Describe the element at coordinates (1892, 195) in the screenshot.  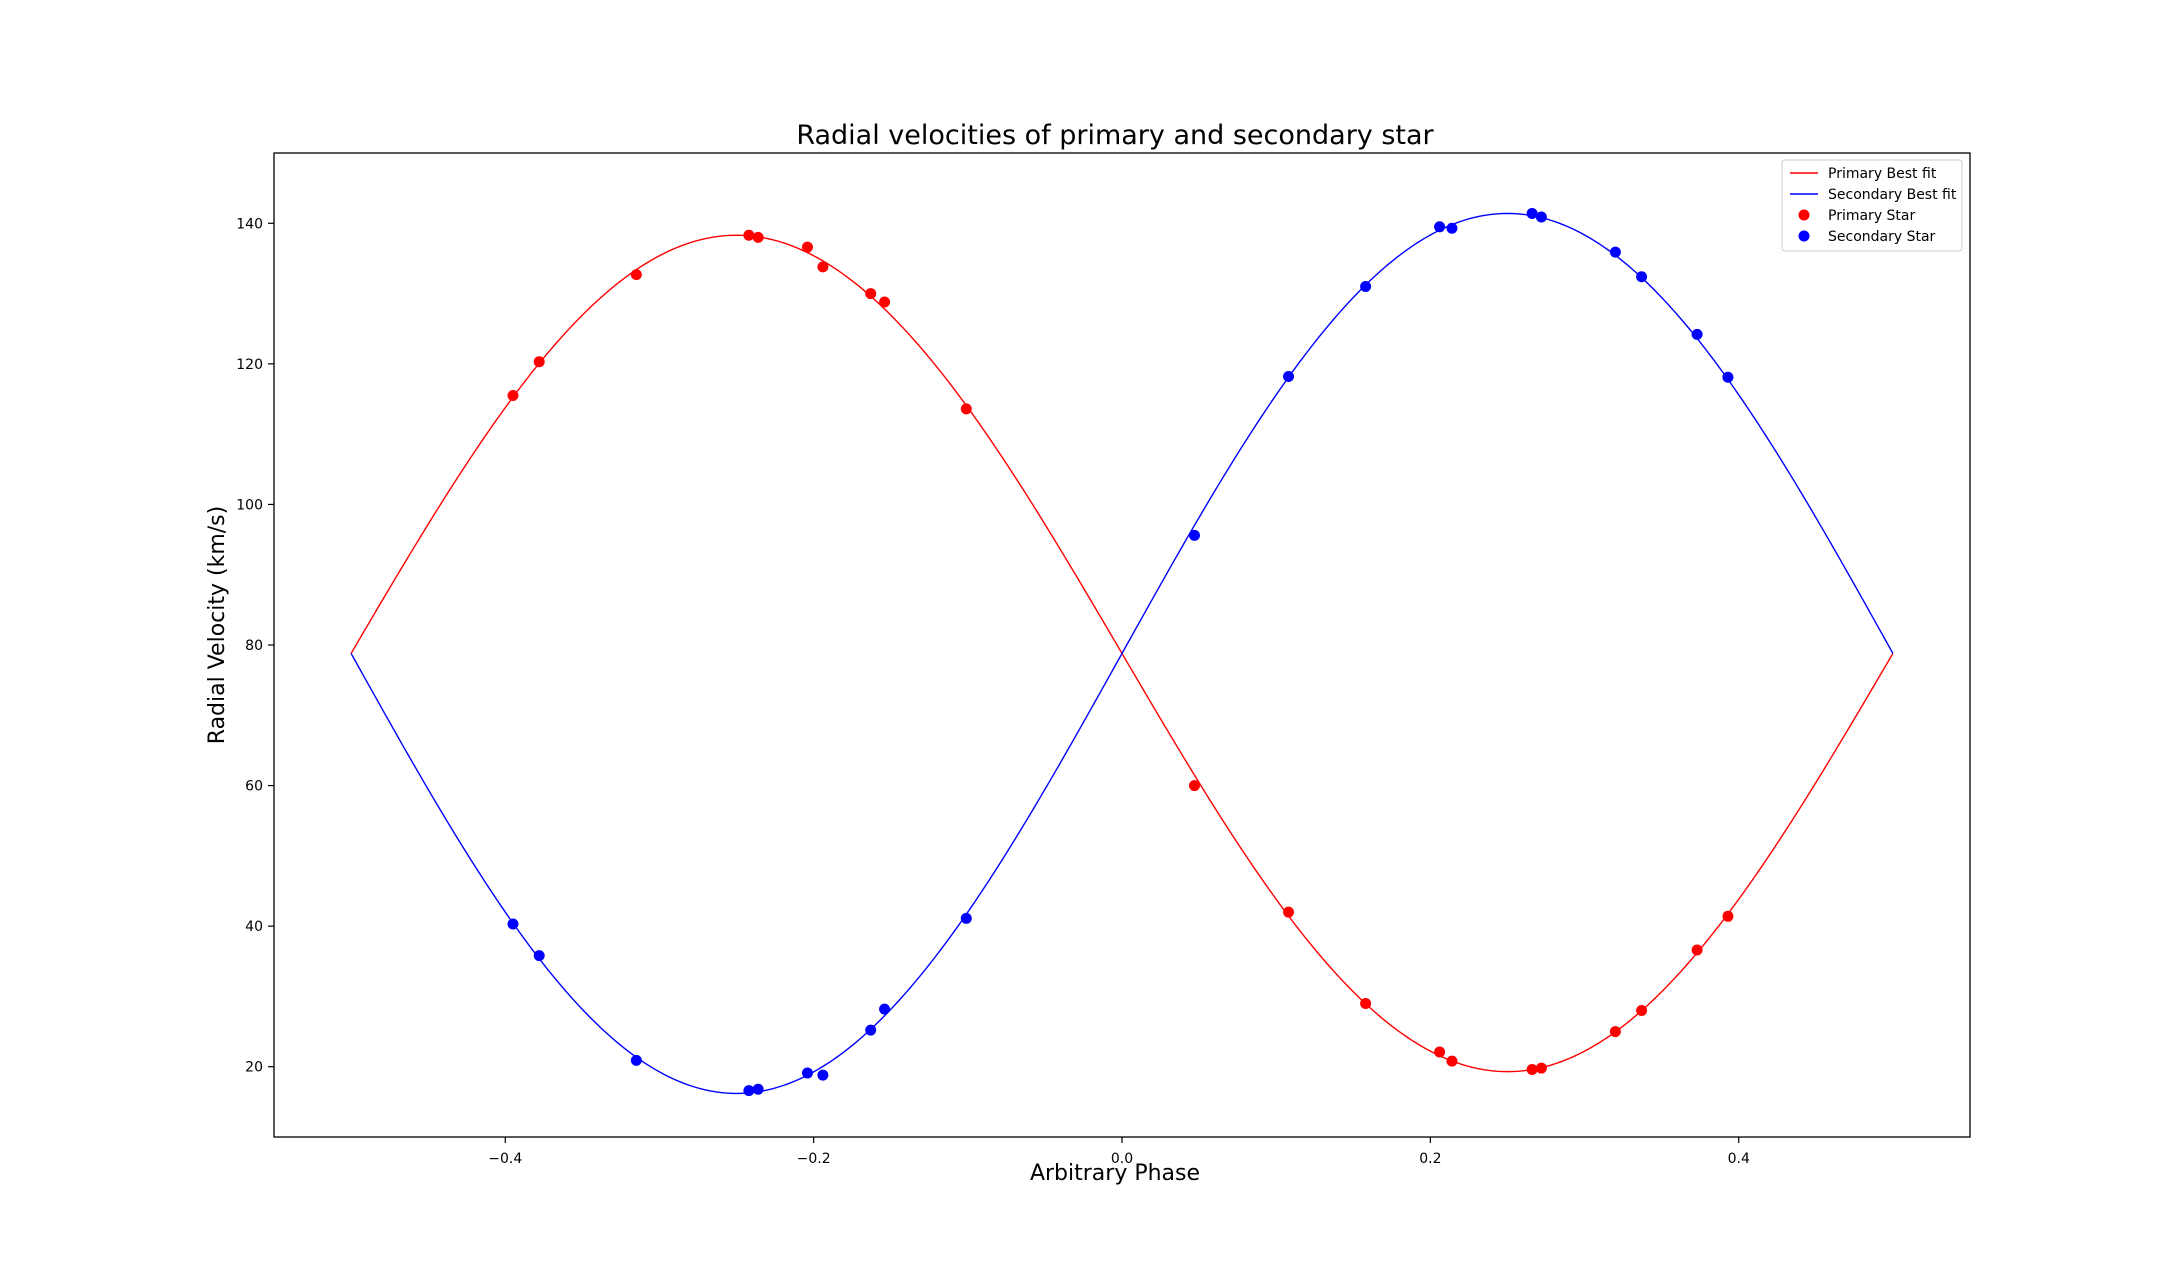
I see `legend-label-secondary-best-fit: Secondary Best fit` at that location.